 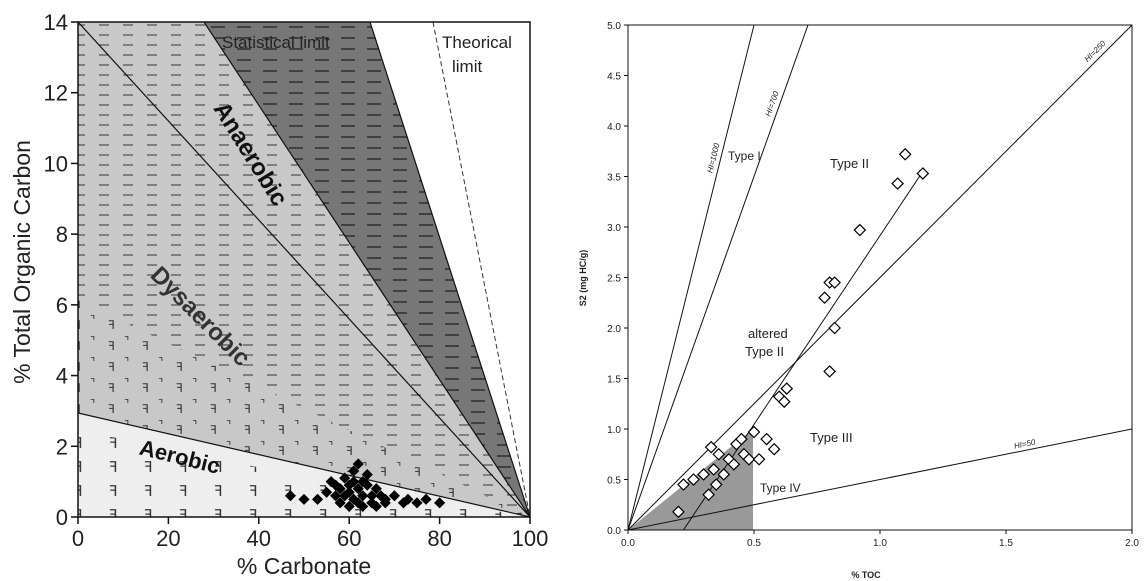 I want to click on right-x-tick-label-3: 1.5, so click(x=1006, y=543).